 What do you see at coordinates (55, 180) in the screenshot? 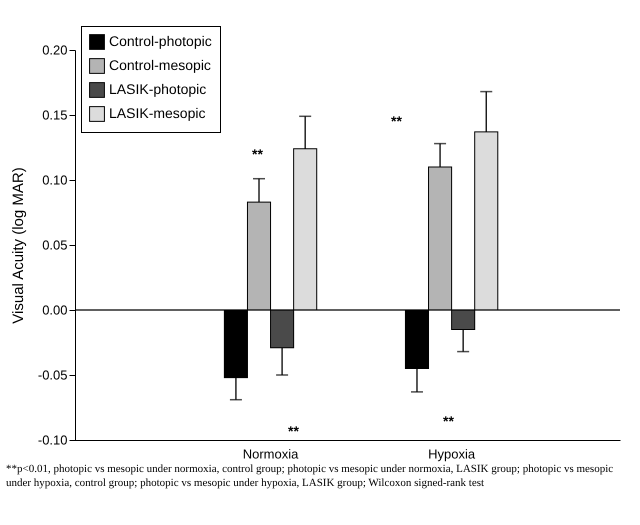
I see `y-tick-label: 0.10` at bounding box center [55, 180].